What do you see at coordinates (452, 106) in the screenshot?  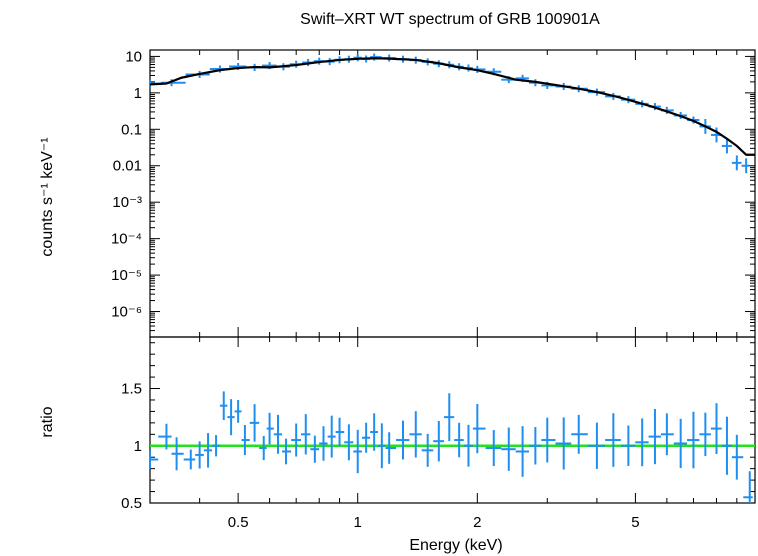 I see `model-curve` at bounding box center [452, 106].